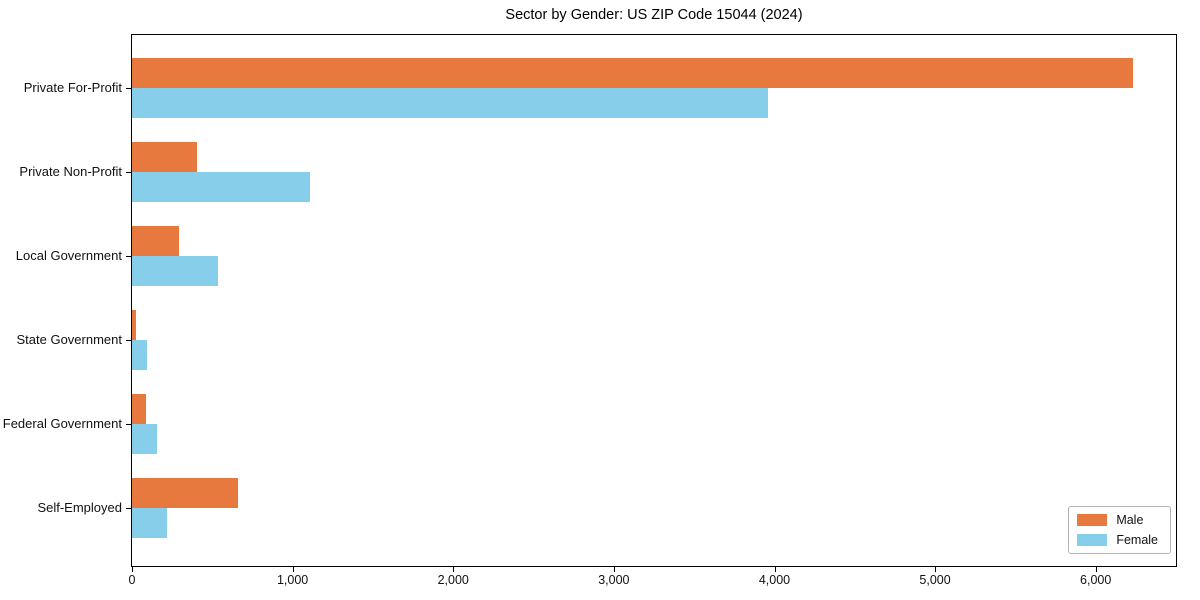 The width and height of the screenshot is (1200, 600). What do you see at coordinates (1130, 520) in the screenshot?
I see `legend-label: Male` at bounding box center [1130, 520].